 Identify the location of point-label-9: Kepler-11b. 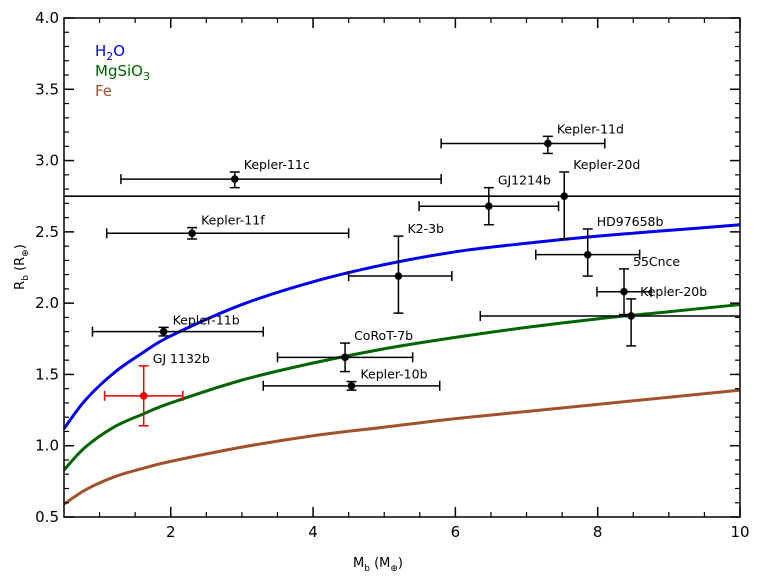
(206, 319).